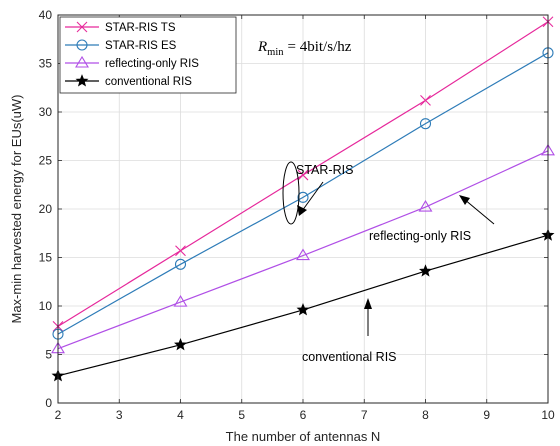 The width and height of the screenshot is (560, 446). What do you see at coordinates (141, 46) in the screenshot?
I see `legend-label: STAR-RIS ES` at bounding box center [141, 46].